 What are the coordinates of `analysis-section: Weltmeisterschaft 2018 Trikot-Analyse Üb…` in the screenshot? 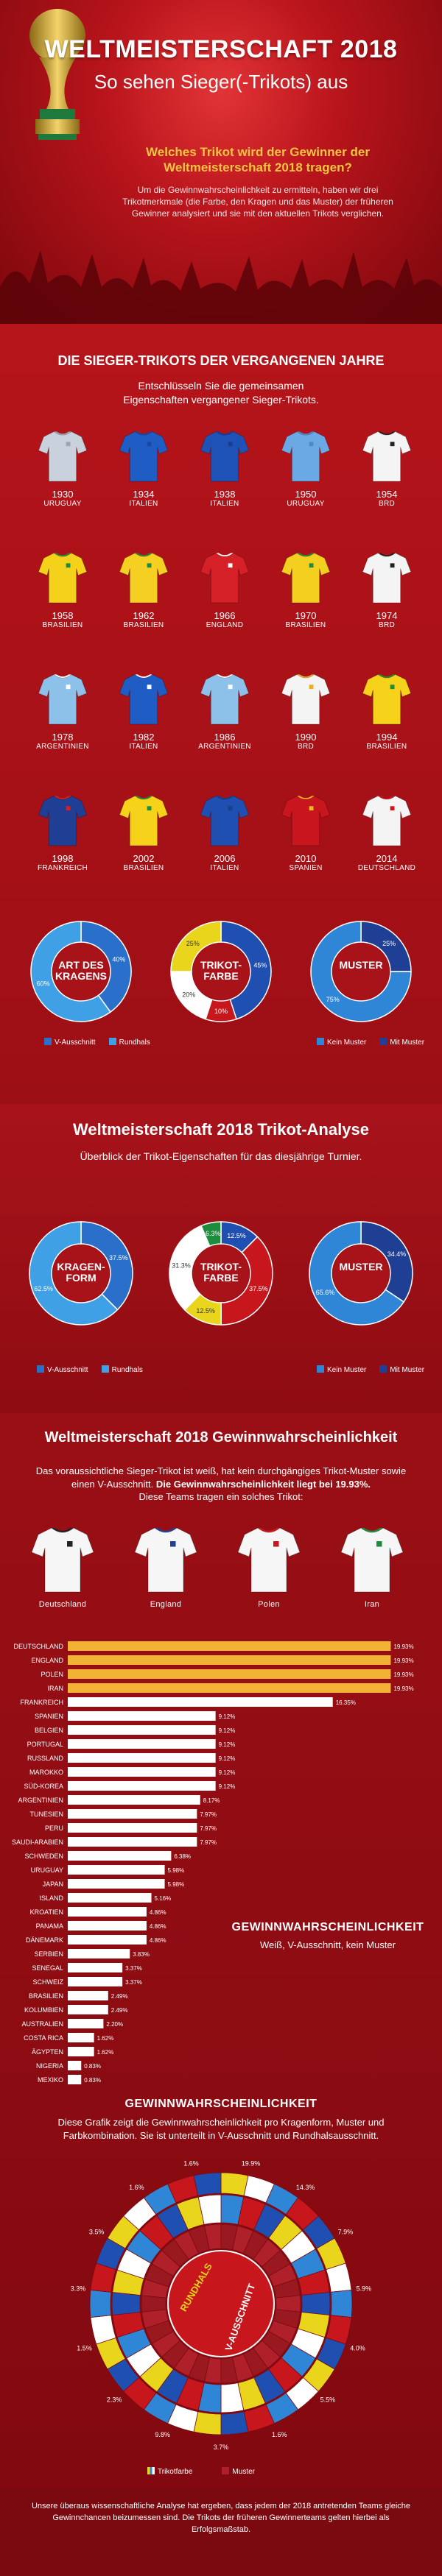 It's located at (221, 1258).